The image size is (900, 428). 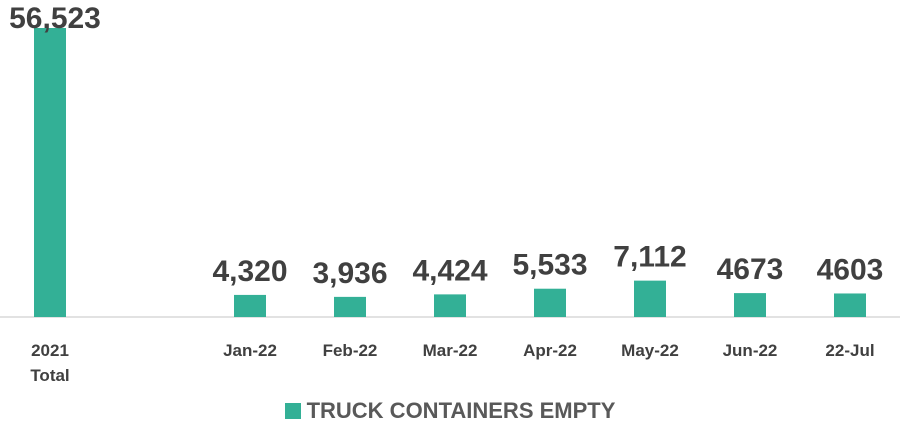 I want to click on data-label: 4603, so click(x=850, y=269).